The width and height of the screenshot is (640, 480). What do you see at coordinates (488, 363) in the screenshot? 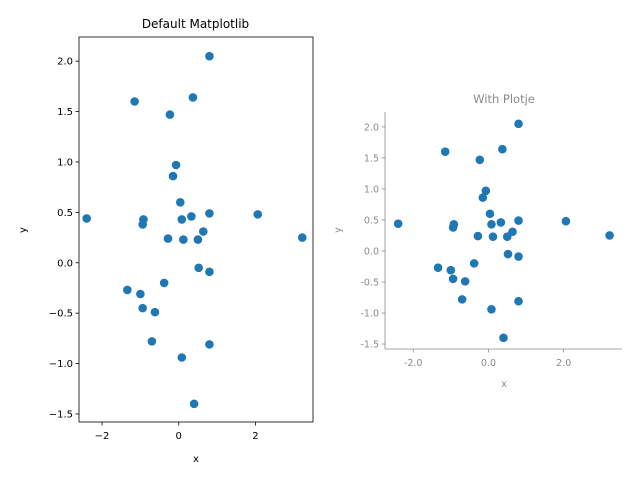
I see `right-x-tick-label: 0.0` at bounding box center [488, 363].